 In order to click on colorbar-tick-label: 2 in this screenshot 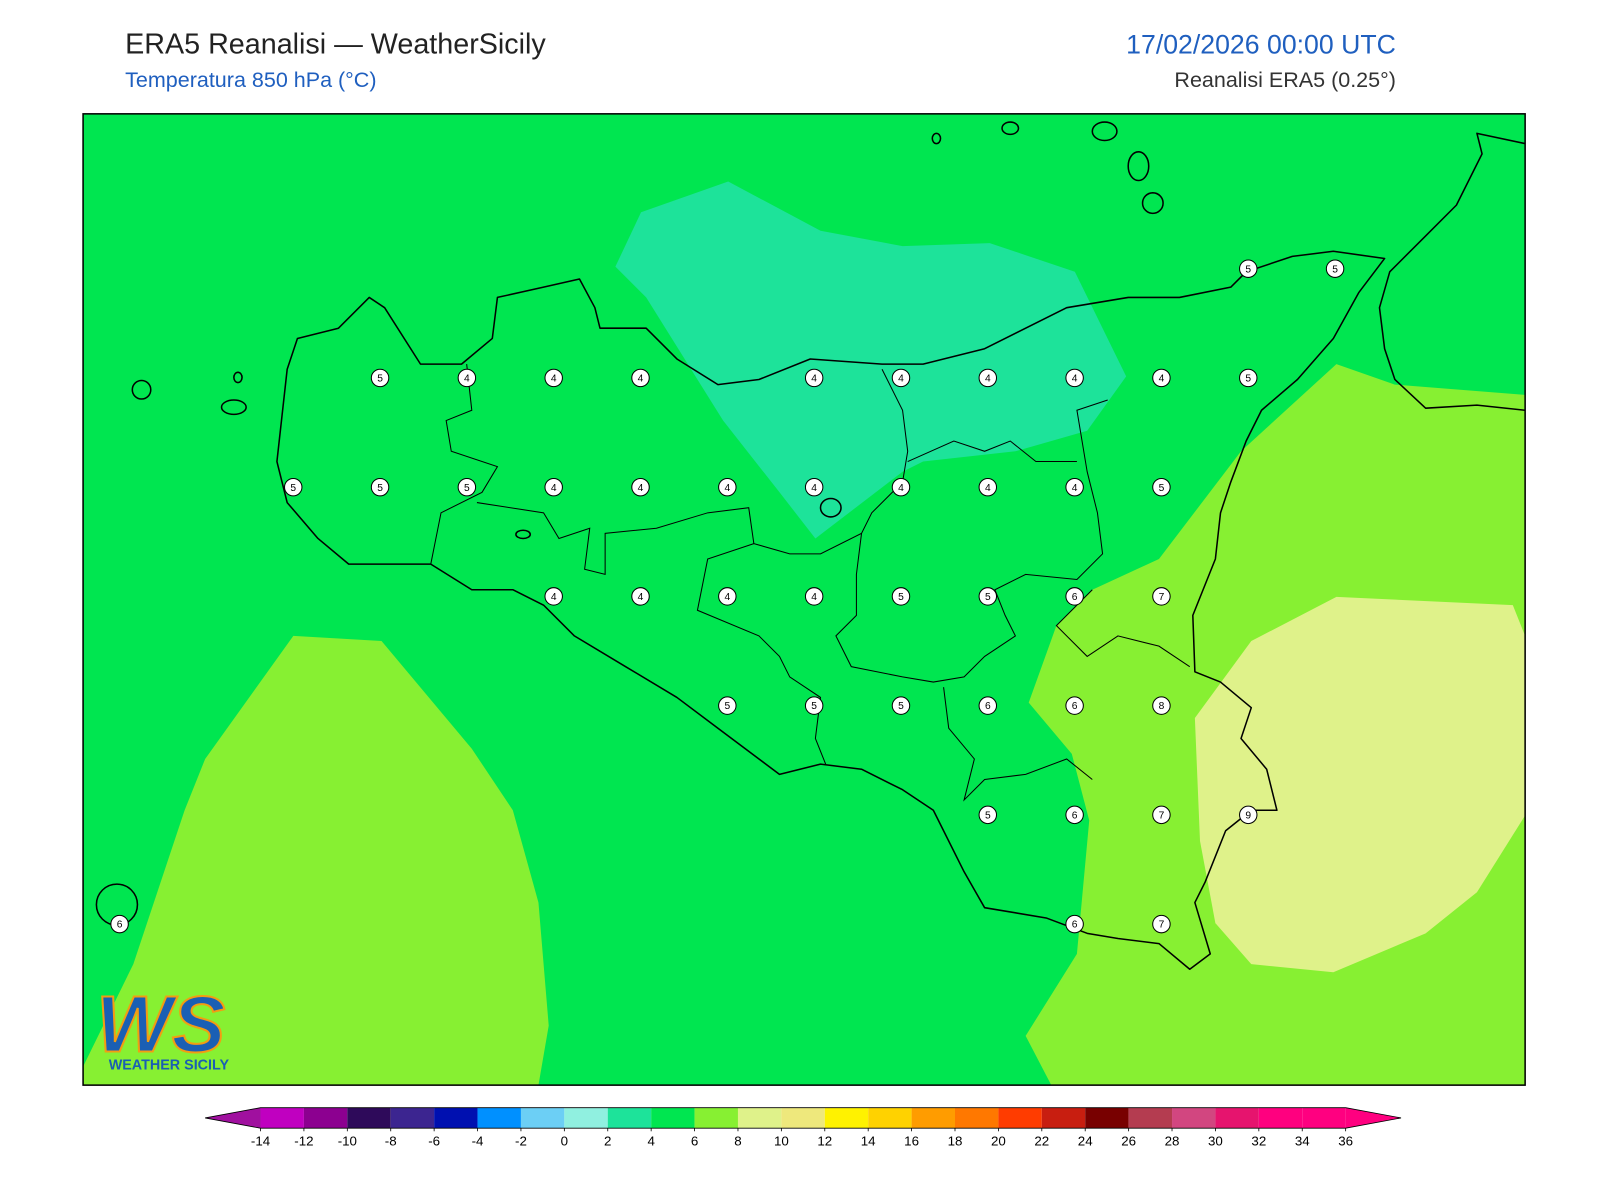, I will do `click(607, 1141)`.